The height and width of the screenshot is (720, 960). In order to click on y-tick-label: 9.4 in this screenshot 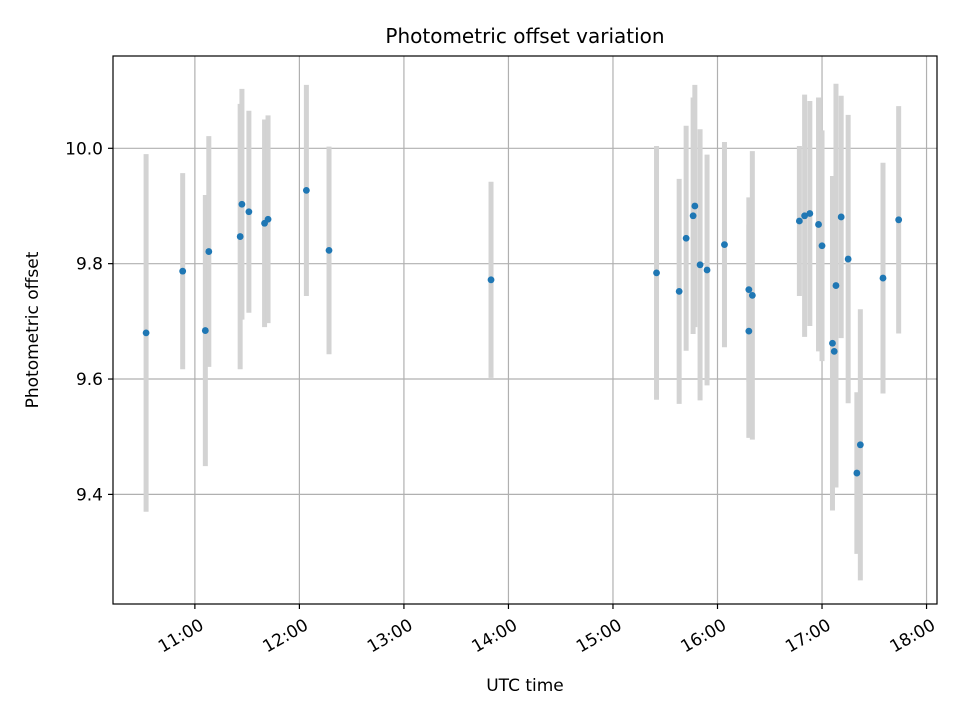, I will do `click(89, 495)`.